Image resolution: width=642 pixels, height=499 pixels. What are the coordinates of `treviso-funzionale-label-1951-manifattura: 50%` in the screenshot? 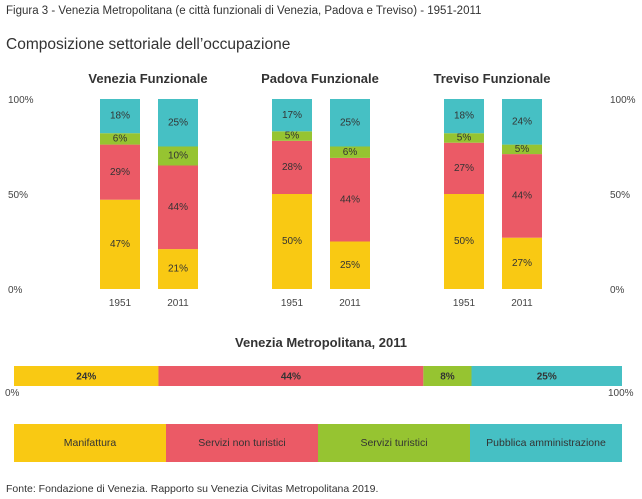 It's located at (464, 241).